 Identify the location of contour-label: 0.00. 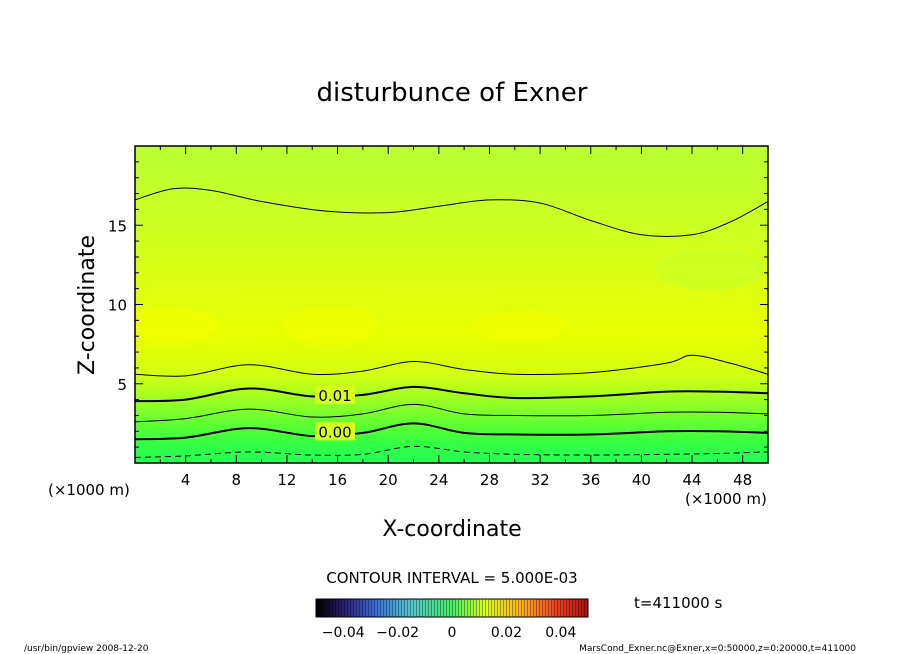
(334, 432).